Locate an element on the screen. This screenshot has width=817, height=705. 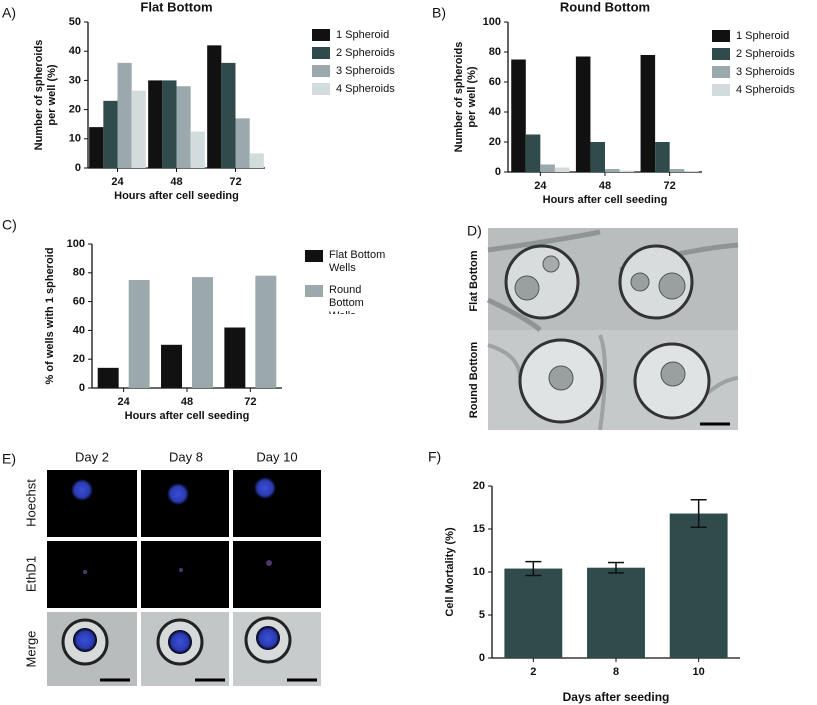
y-tick-label: 50 is located at coordinates (75, 22).